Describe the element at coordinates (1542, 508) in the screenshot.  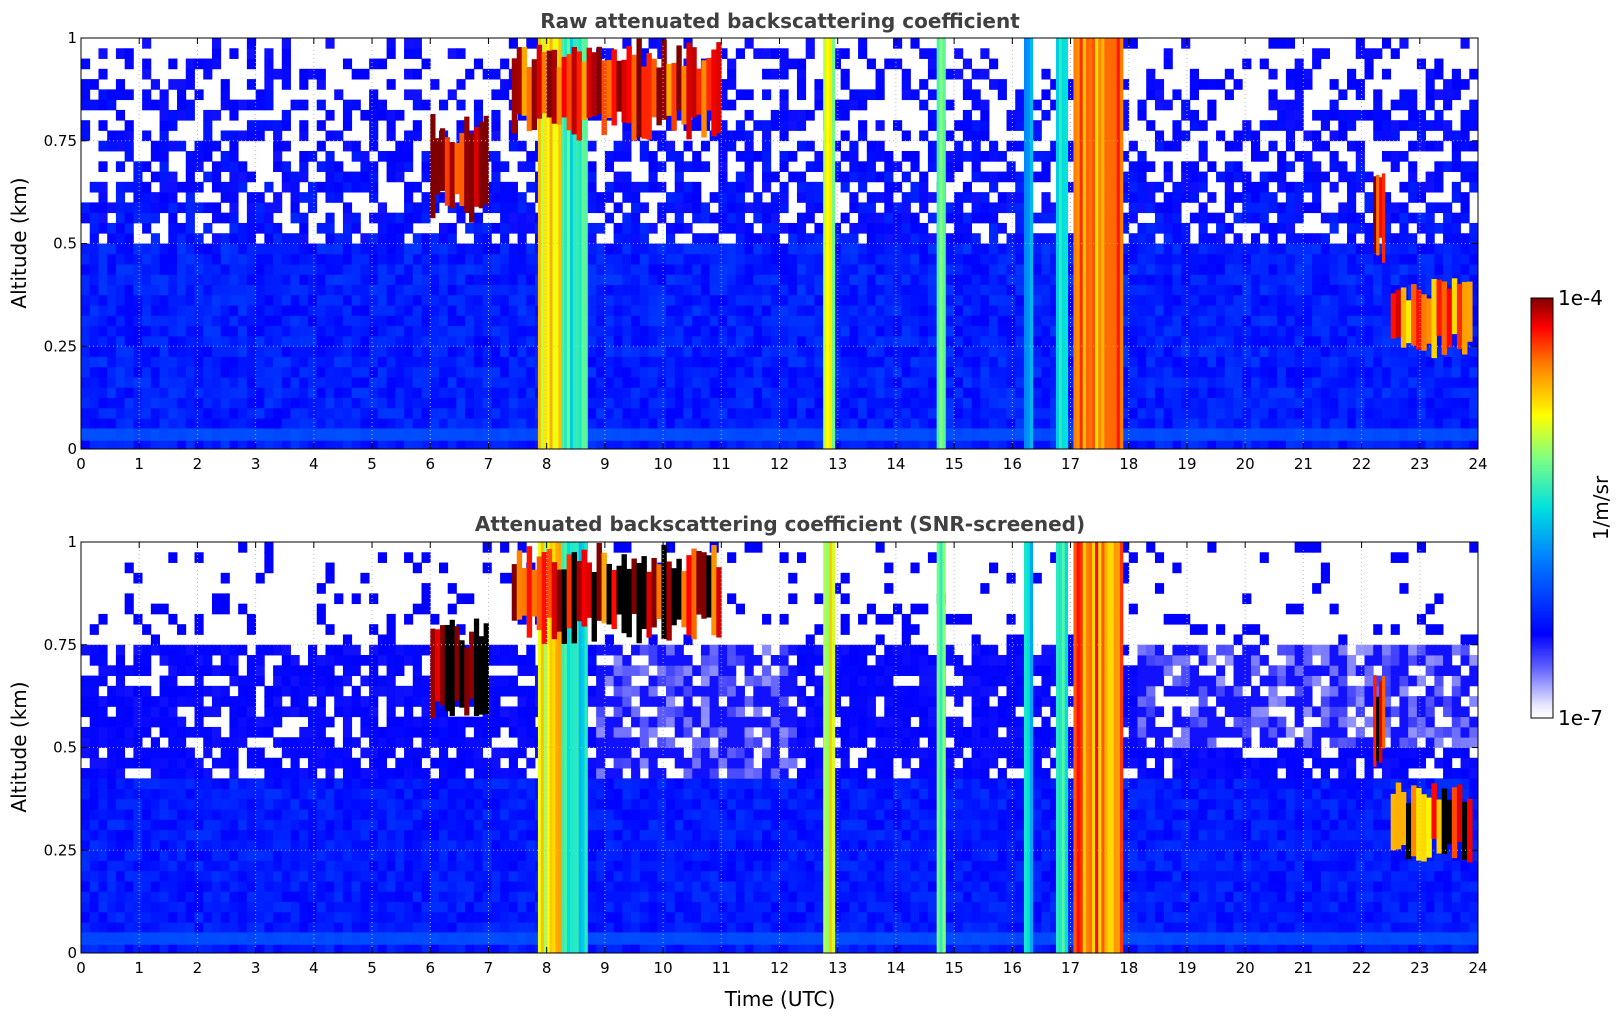
I see `colorbar-gradient` at that location.